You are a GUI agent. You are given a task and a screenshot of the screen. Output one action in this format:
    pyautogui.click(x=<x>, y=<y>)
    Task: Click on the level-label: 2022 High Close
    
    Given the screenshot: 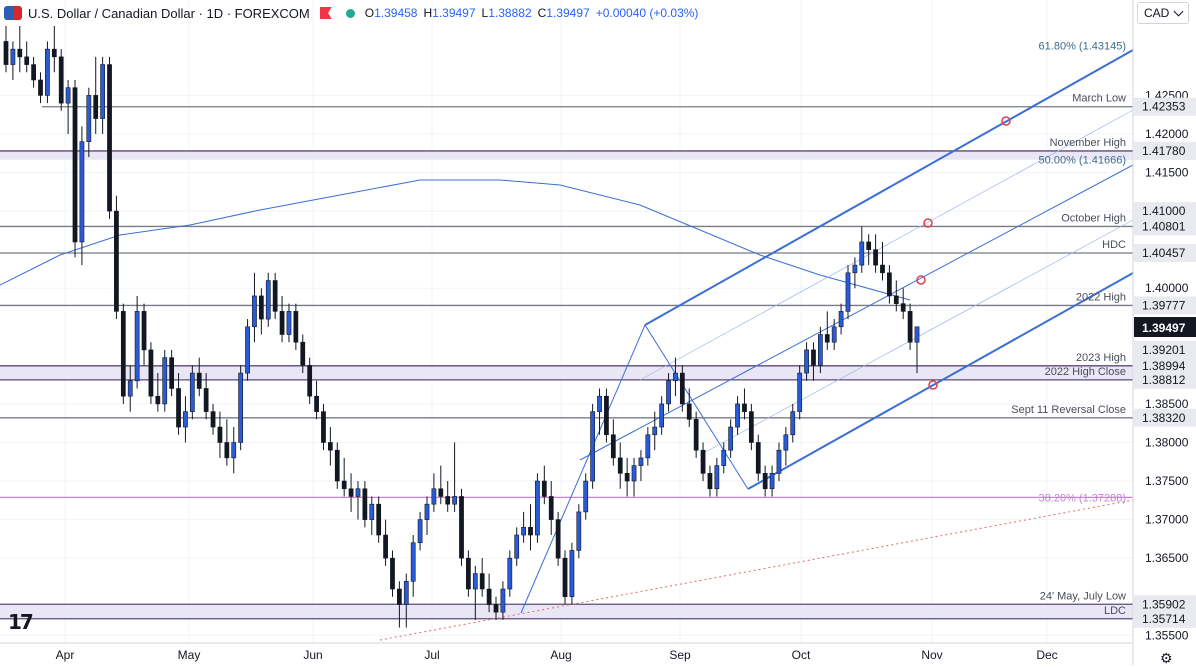 What is the action you would take?
    pyautogui.click(x=1085, y=372)
    